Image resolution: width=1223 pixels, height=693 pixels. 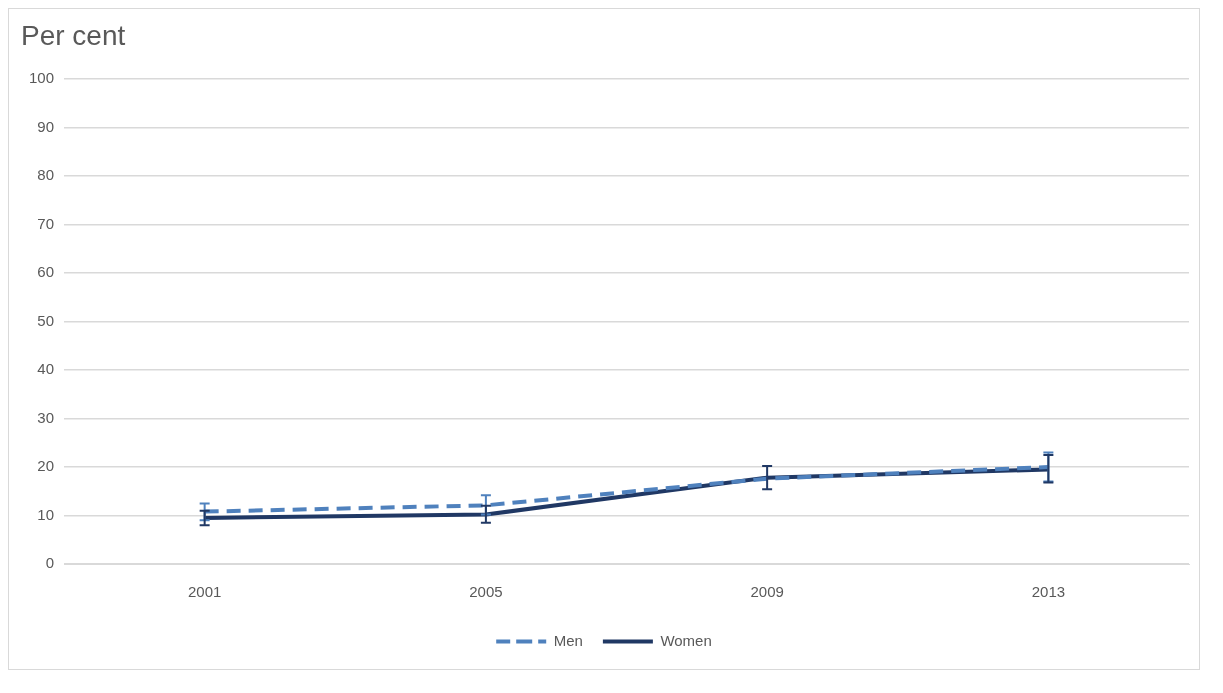 What do you see at coordinates (486, 592) in the screenshot?
I see `x-tick-label: 2005` at bounding box center [486, 592].